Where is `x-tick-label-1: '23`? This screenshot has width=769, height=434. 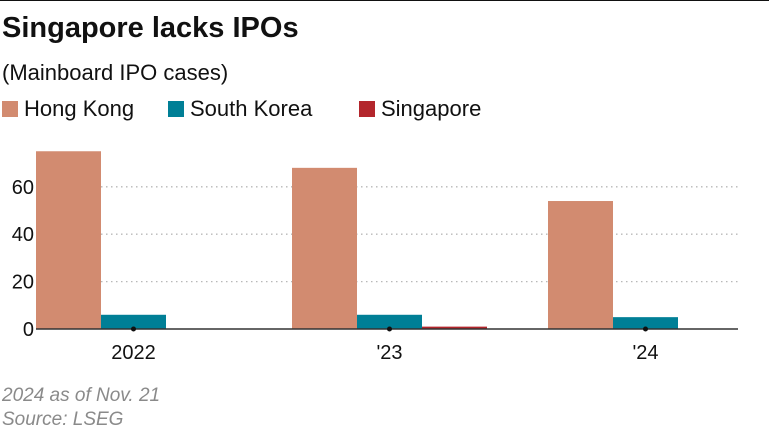 x-tick-label-1: '23 is located at coordinates (389, 353).